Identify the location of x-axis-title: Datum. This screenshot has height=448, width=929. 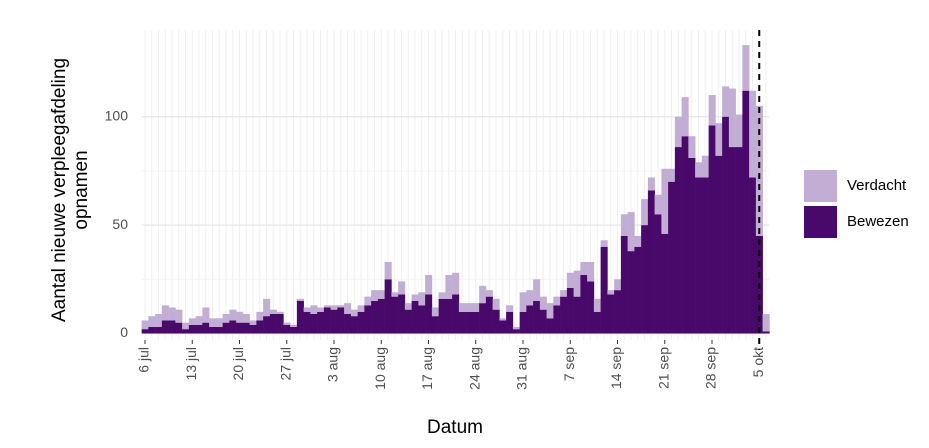
(455, 427).